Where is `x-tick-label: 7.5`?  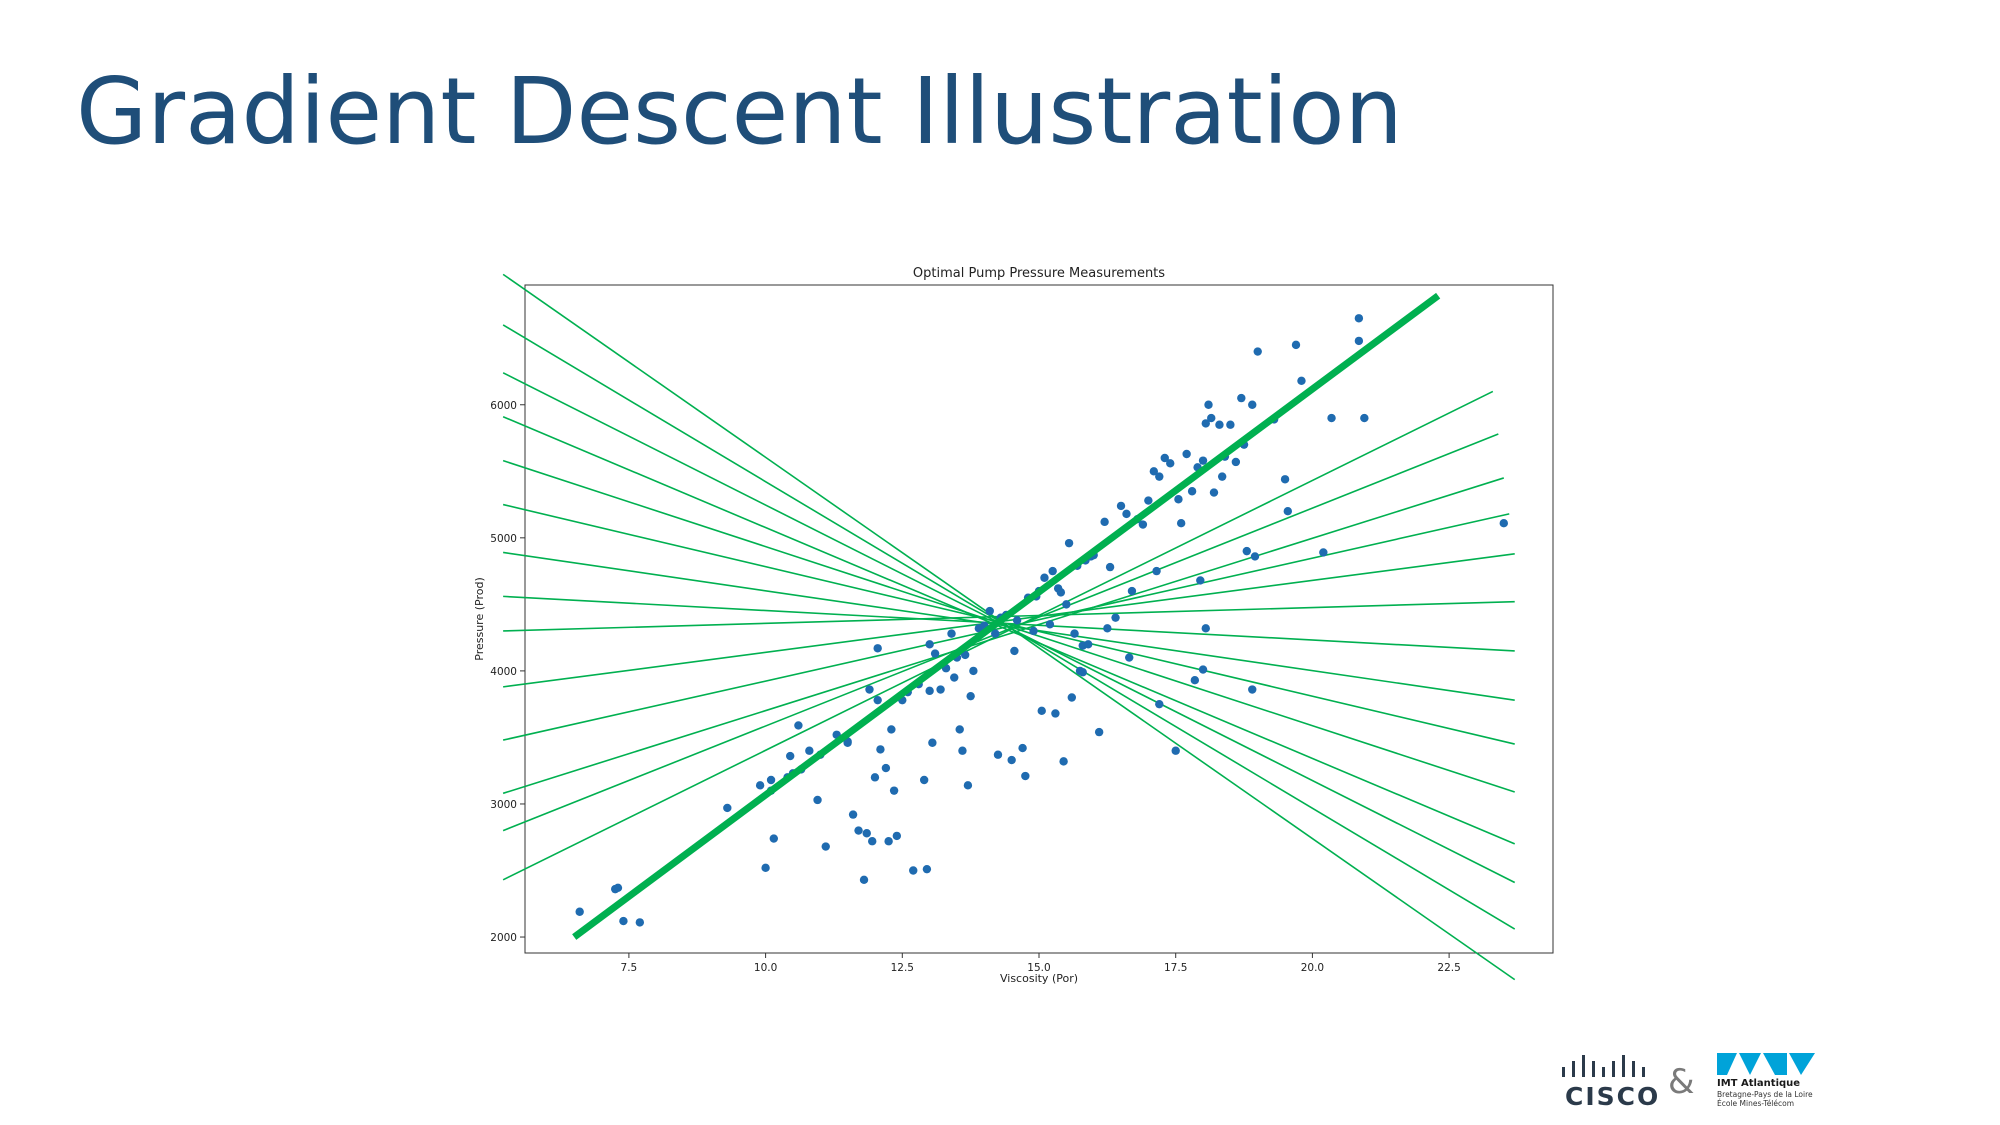
x-tick-label: 7.5 is located at coordinates (629, 968).